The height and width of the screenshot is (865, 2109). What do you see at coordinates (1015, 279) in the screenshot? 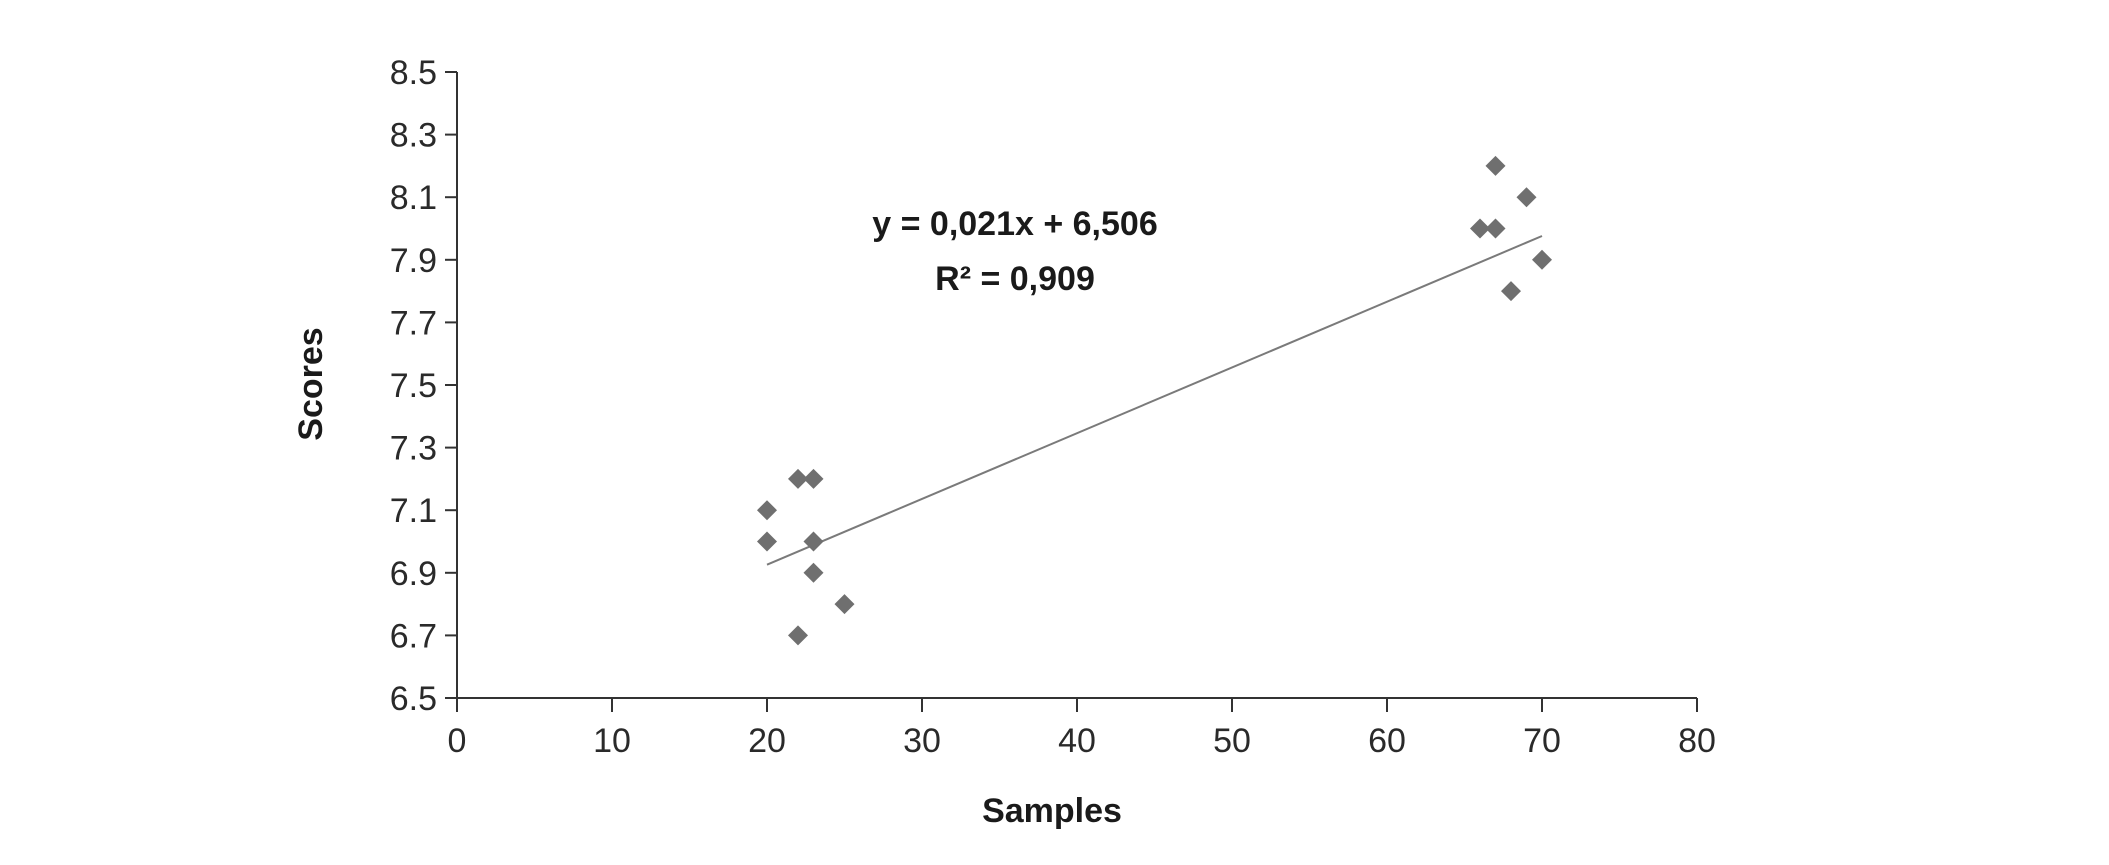
I see `r-squared-label: R² = 0,909` at bounding box center [1015, 279].